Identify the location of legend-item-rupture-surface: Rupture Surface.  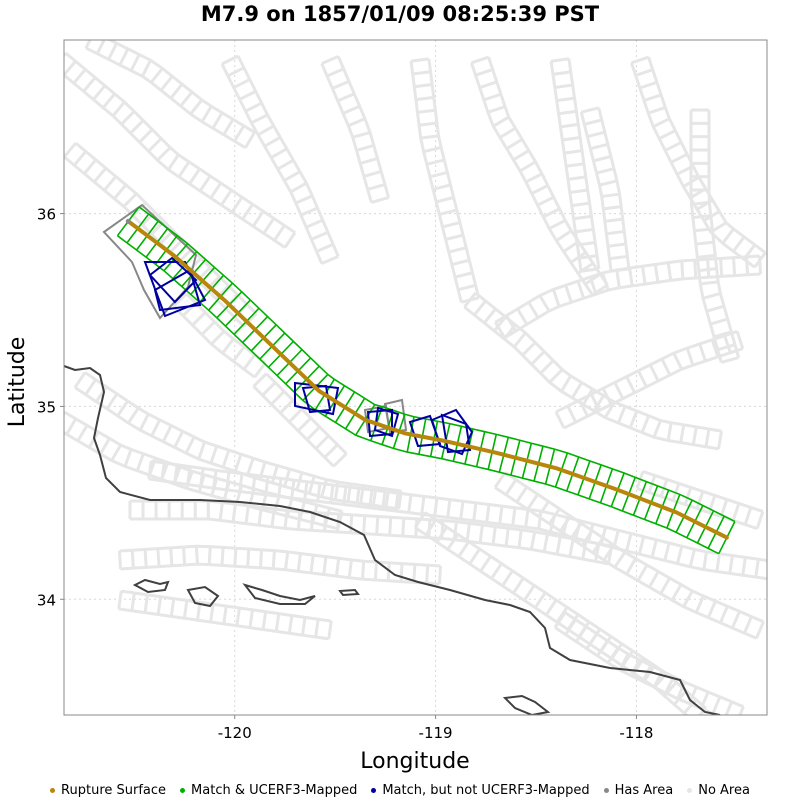
(108, 790).